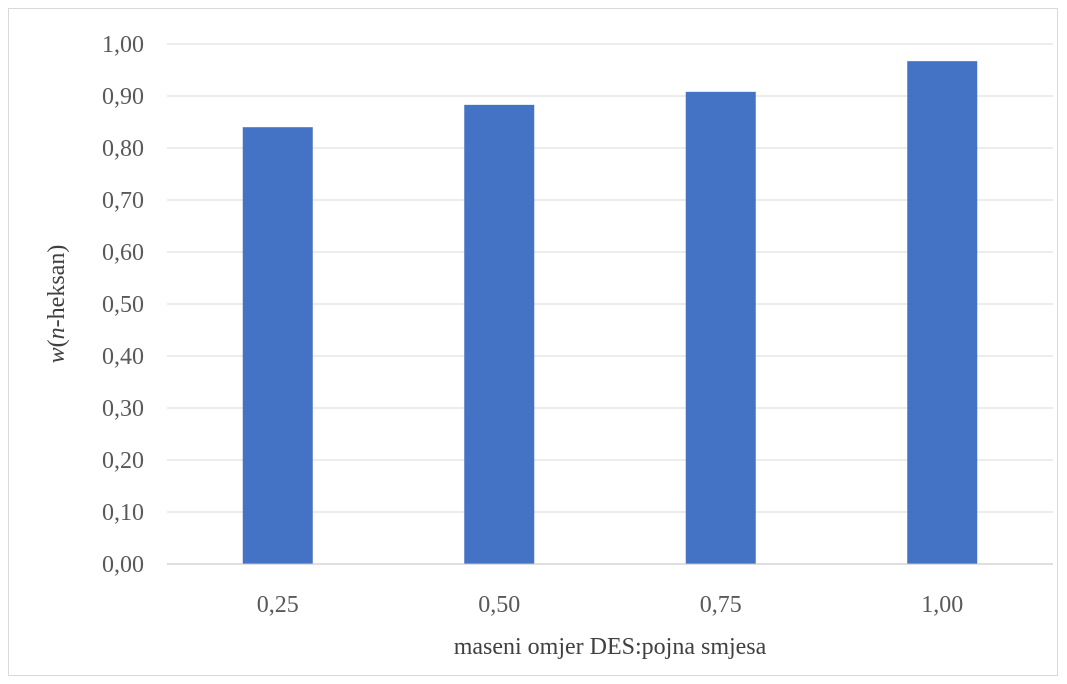 The image size is (1067, 684). I want to click on x-tick-labels: 0,25 0,50 0,75 1,00, so click(610, 605).